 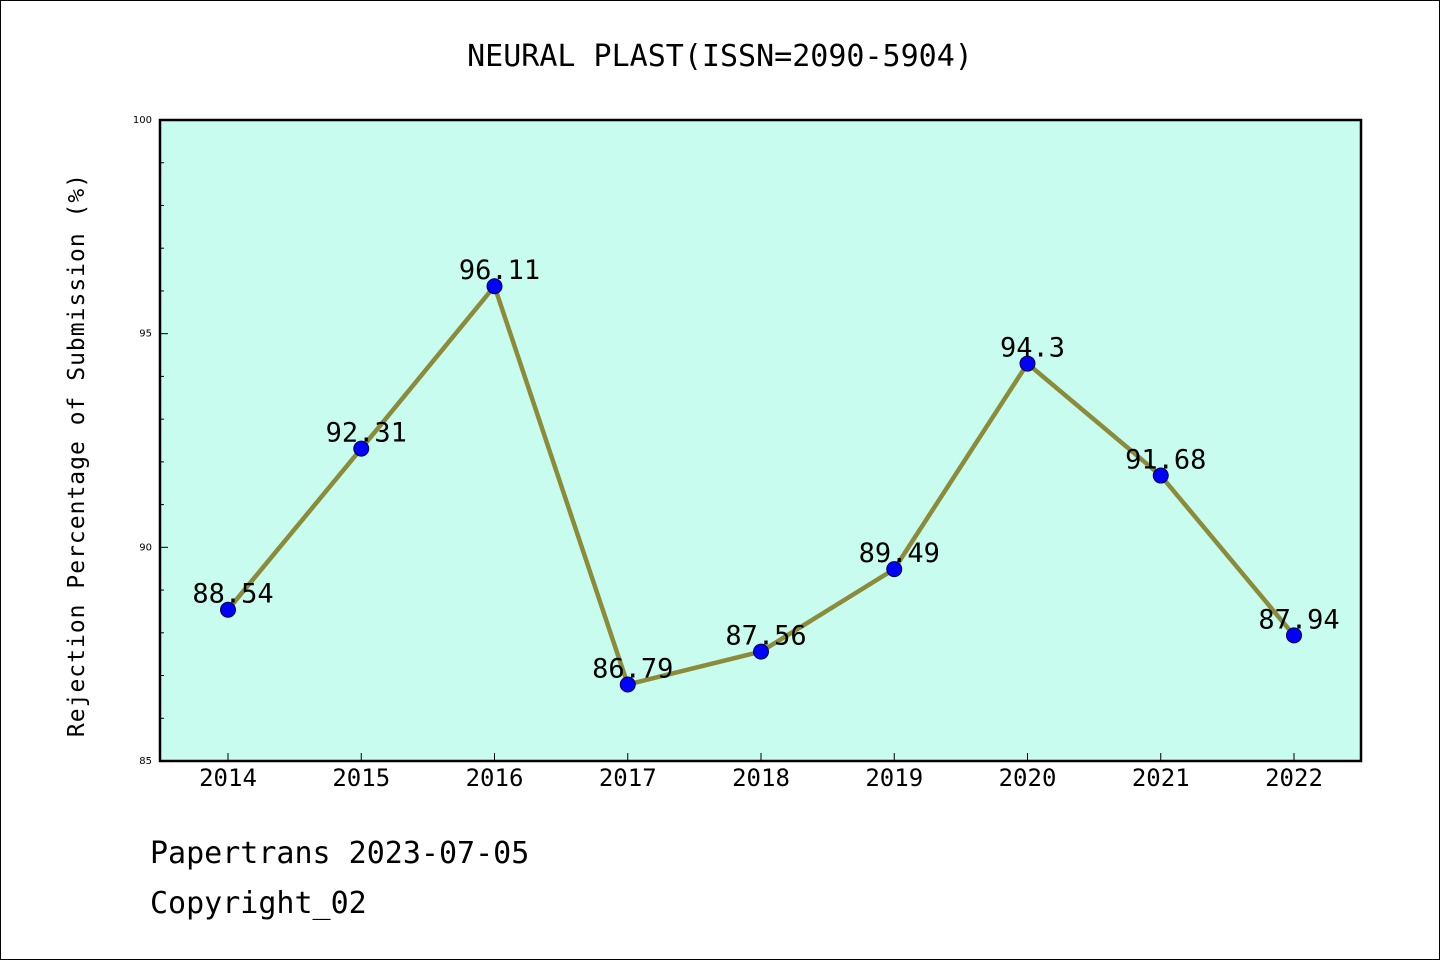 What do you see at coordinates (366, 433) in the screenshot?
I see `data-label: 92.31` at bounding box center [366, 433].